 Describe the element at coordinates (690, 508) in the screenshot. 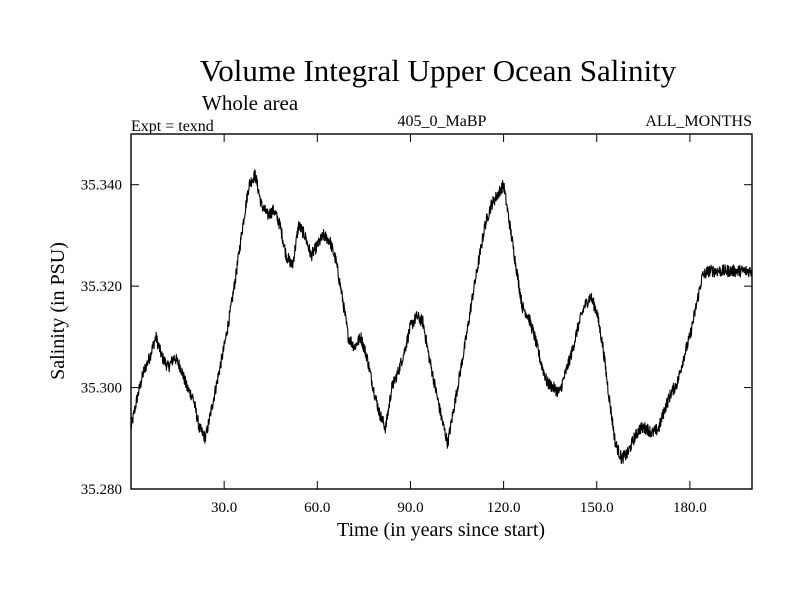

I see `x-tick-label: 180.0` at that location.